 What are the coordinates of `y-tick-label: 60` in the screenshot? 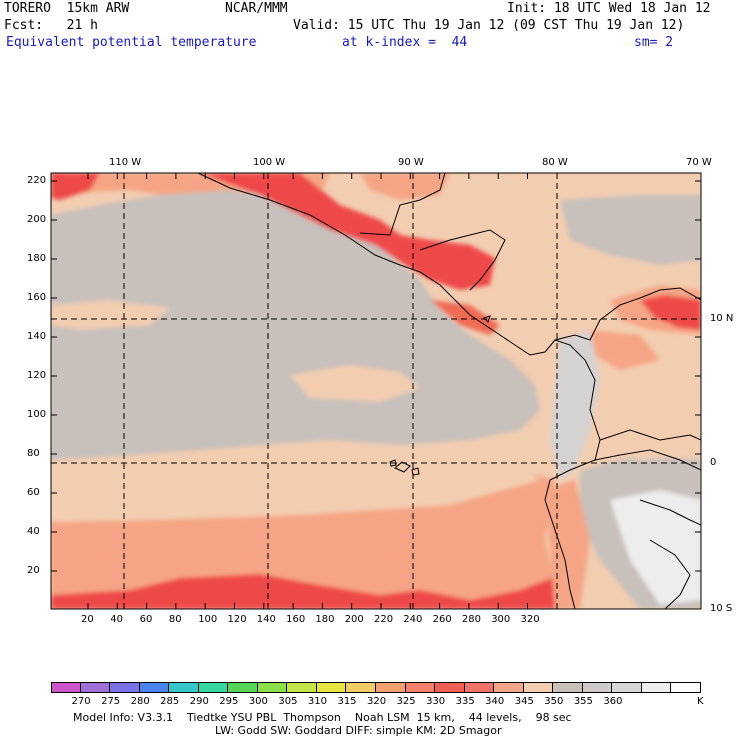 It's located at (33, 492).